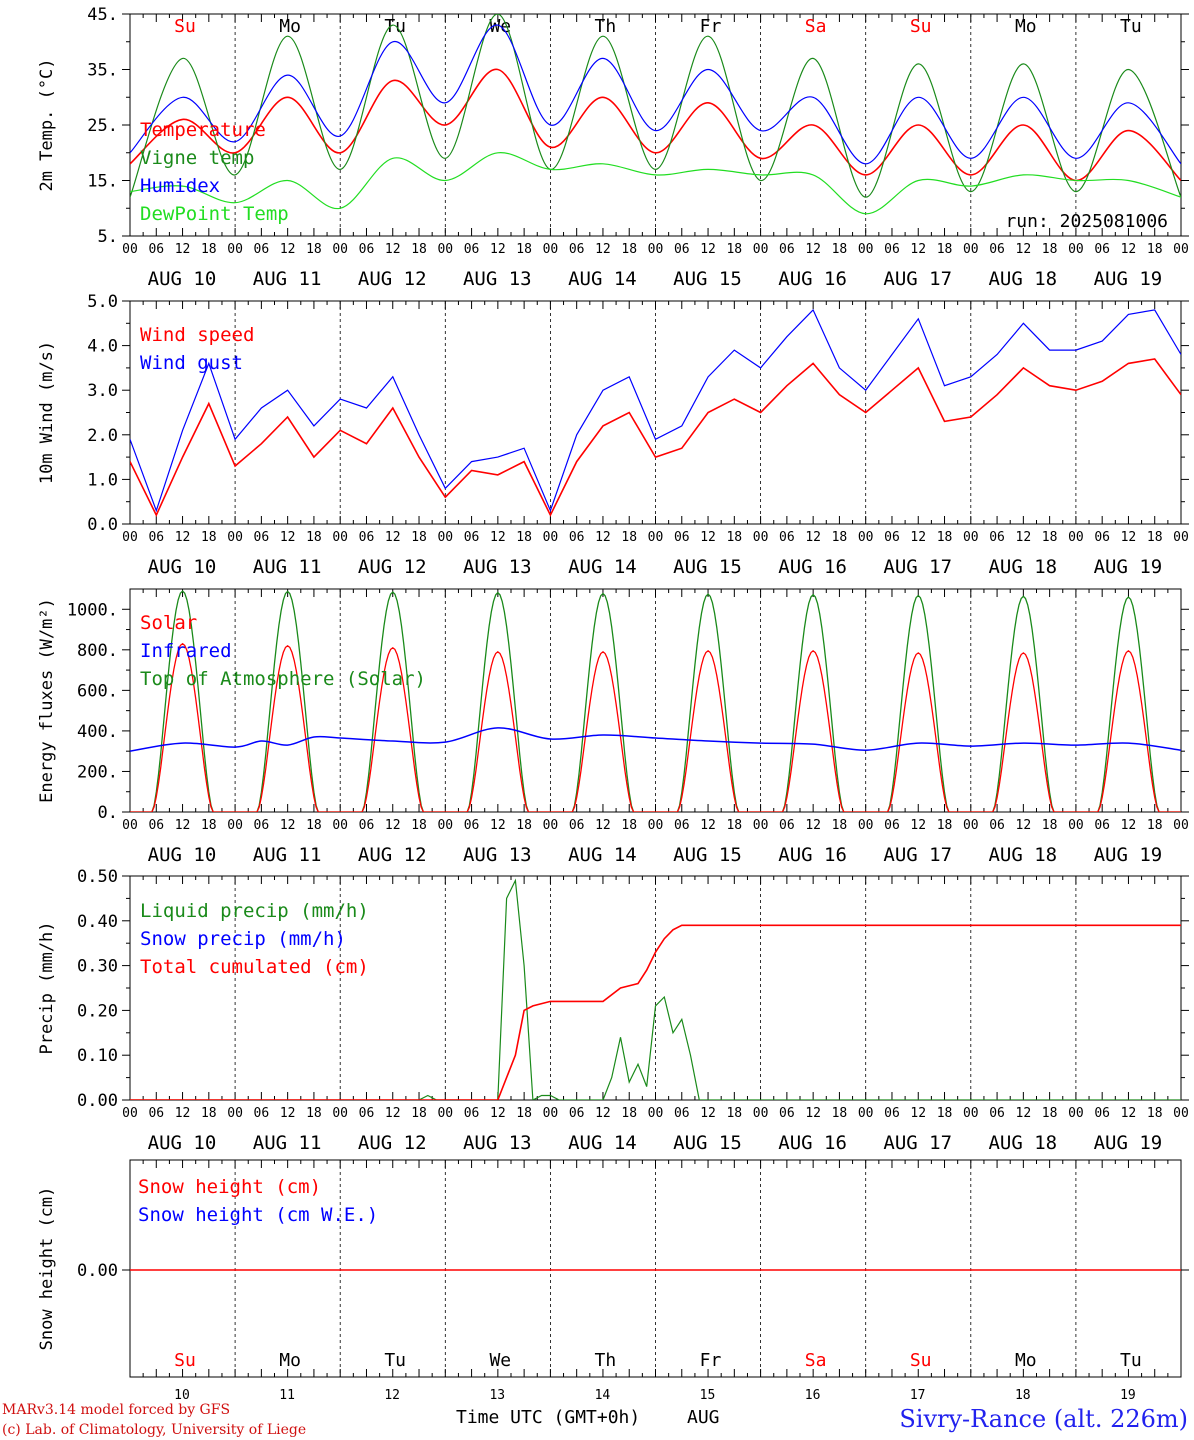 The image size is (1194, 1440). What do you see at coordinates (655, 125) in the screenshot?
I see `series-line-temperature` at bounding box center [655, 125].